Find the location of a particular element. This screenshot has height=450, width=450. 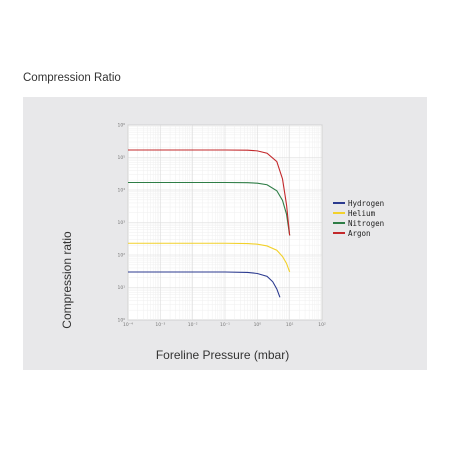

series-line-helium is located at coordinates (209, 257).